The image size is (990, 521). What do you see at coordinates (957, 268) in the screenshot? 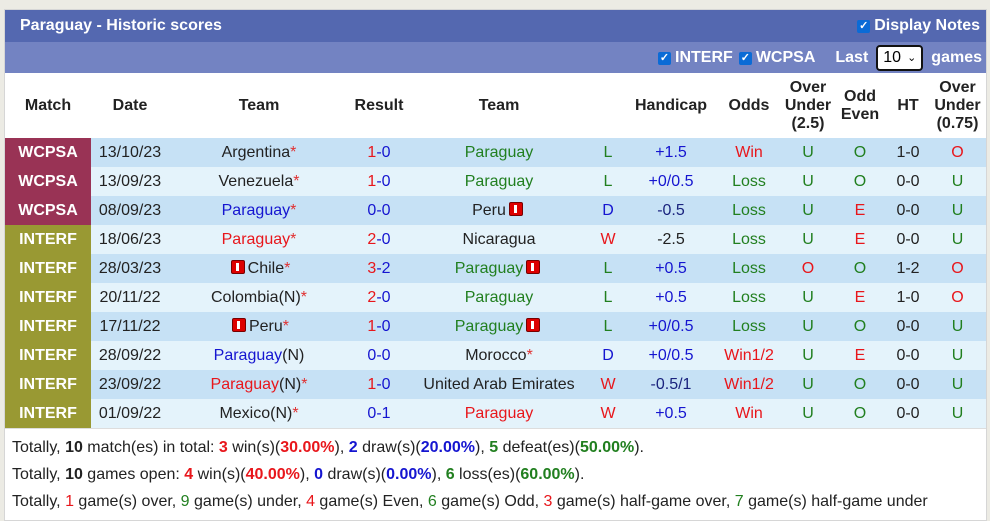
I see `over-under-0-75: O` at bounding box center [957, 268].